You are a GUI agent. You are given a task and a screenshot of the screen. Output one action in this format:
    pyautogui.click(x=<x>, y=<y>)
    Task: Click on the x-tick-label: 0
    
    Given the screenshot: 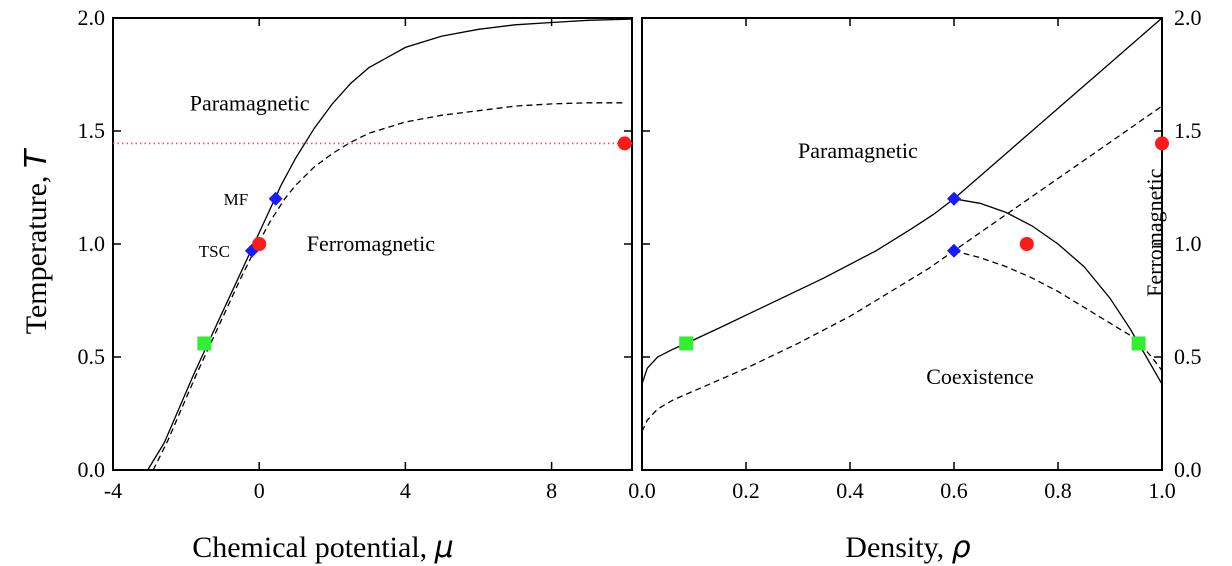 What is the action you would take?
    pyautogui.click(x=259, y=490)
    